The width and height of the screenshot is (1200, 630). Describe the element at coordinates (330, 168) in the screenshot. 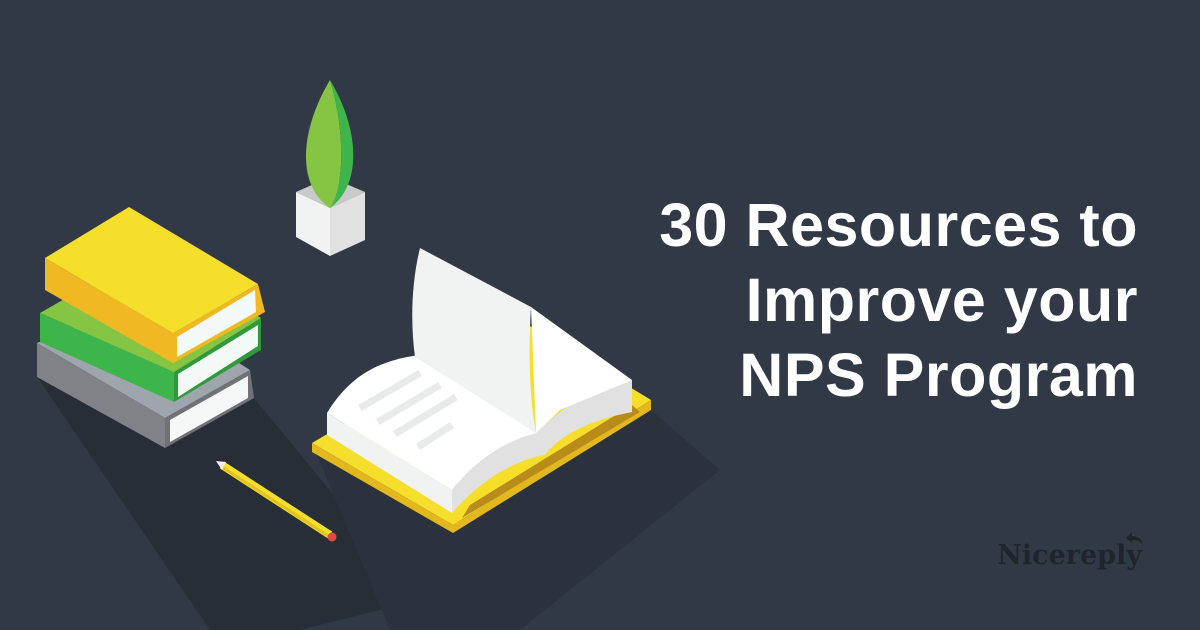

I see `plant-in-pot` at that location.